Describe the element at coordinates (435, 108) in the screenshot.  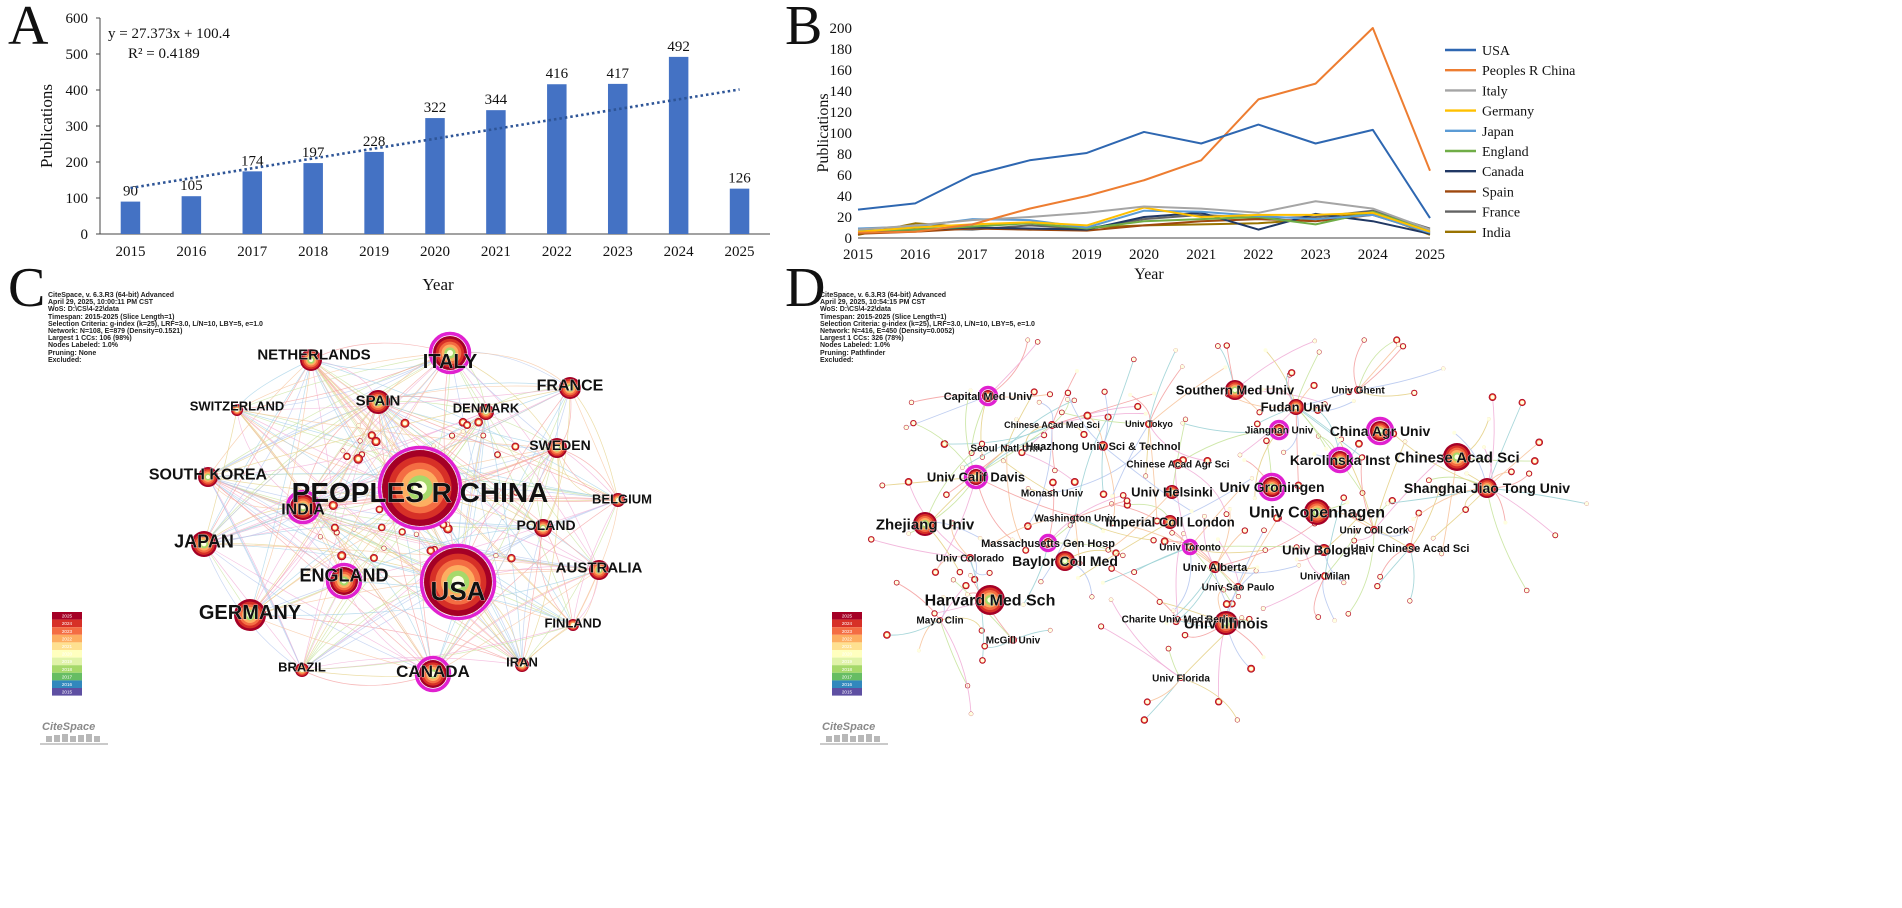
I see `bar-value-label: 322` at that location.